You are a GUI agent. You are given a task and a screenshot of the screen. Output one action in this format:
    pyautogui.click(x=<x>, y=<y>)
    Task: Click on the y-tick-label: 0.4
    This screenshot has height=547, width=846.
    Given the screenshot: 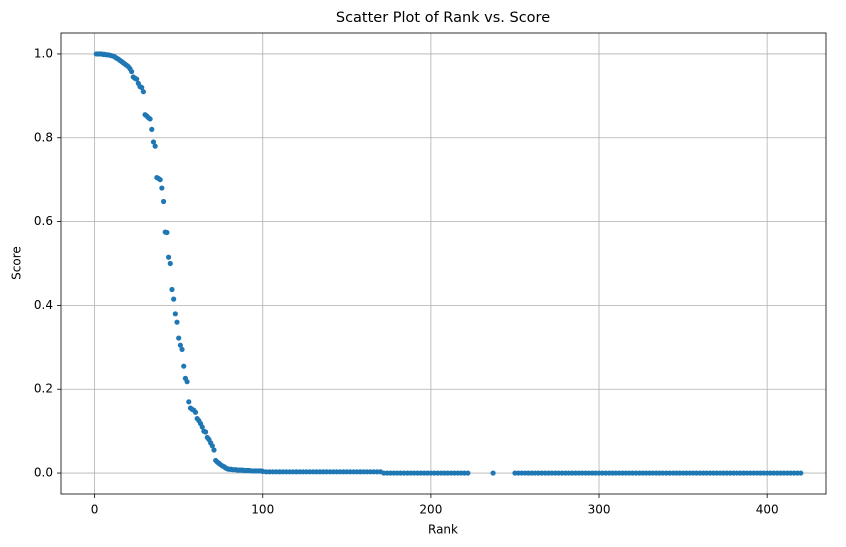 What is the action you would take?
    pyautogui.click(x=43, y=305)
    